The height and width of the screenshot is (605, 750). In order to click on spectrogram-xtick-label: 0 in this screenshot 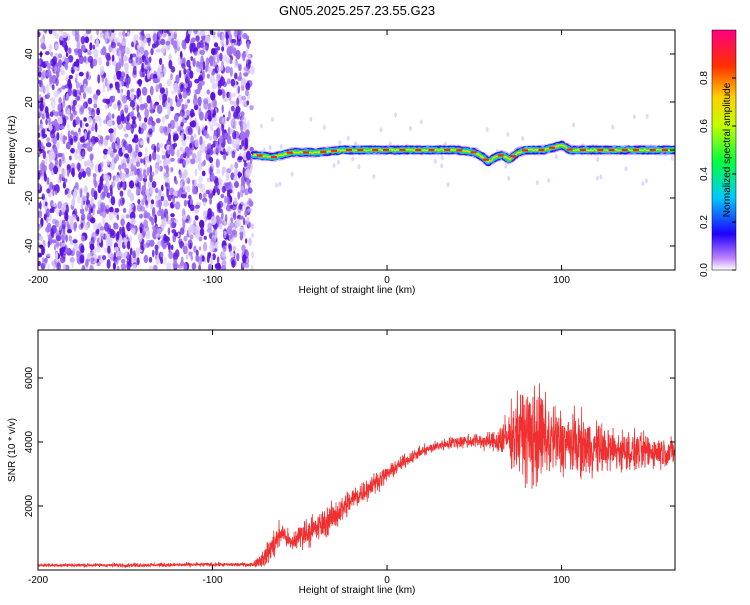, I will do `click(387, 280)`.